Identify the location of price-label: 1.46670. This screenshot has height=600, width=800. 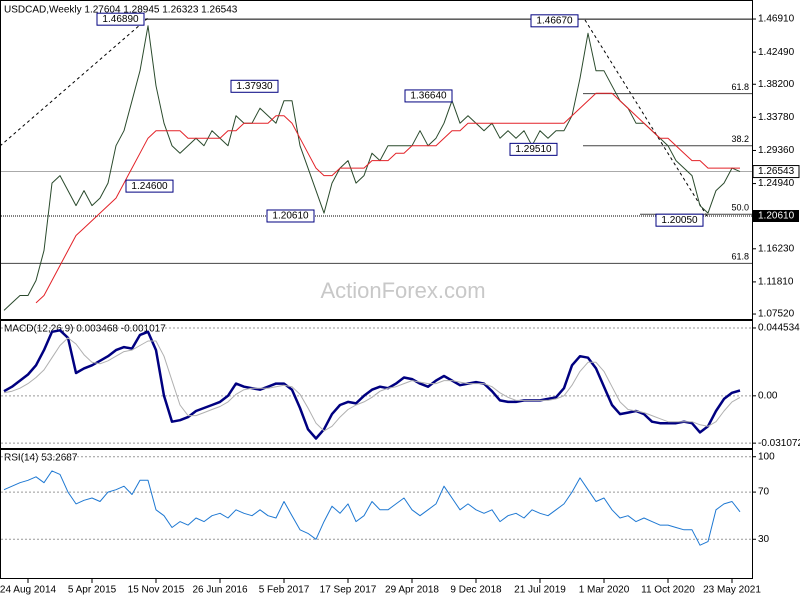
(554, 20).